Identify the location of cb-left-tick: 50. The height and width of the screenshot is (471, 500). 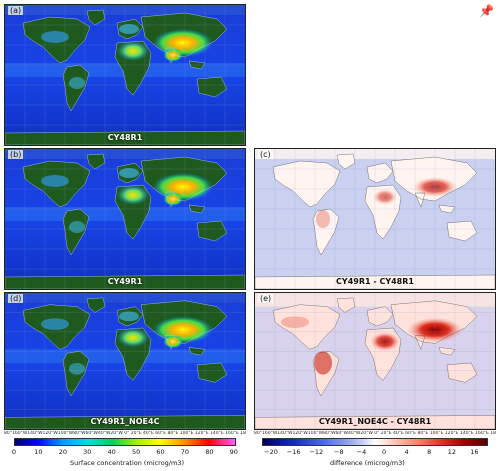
(136, 452).